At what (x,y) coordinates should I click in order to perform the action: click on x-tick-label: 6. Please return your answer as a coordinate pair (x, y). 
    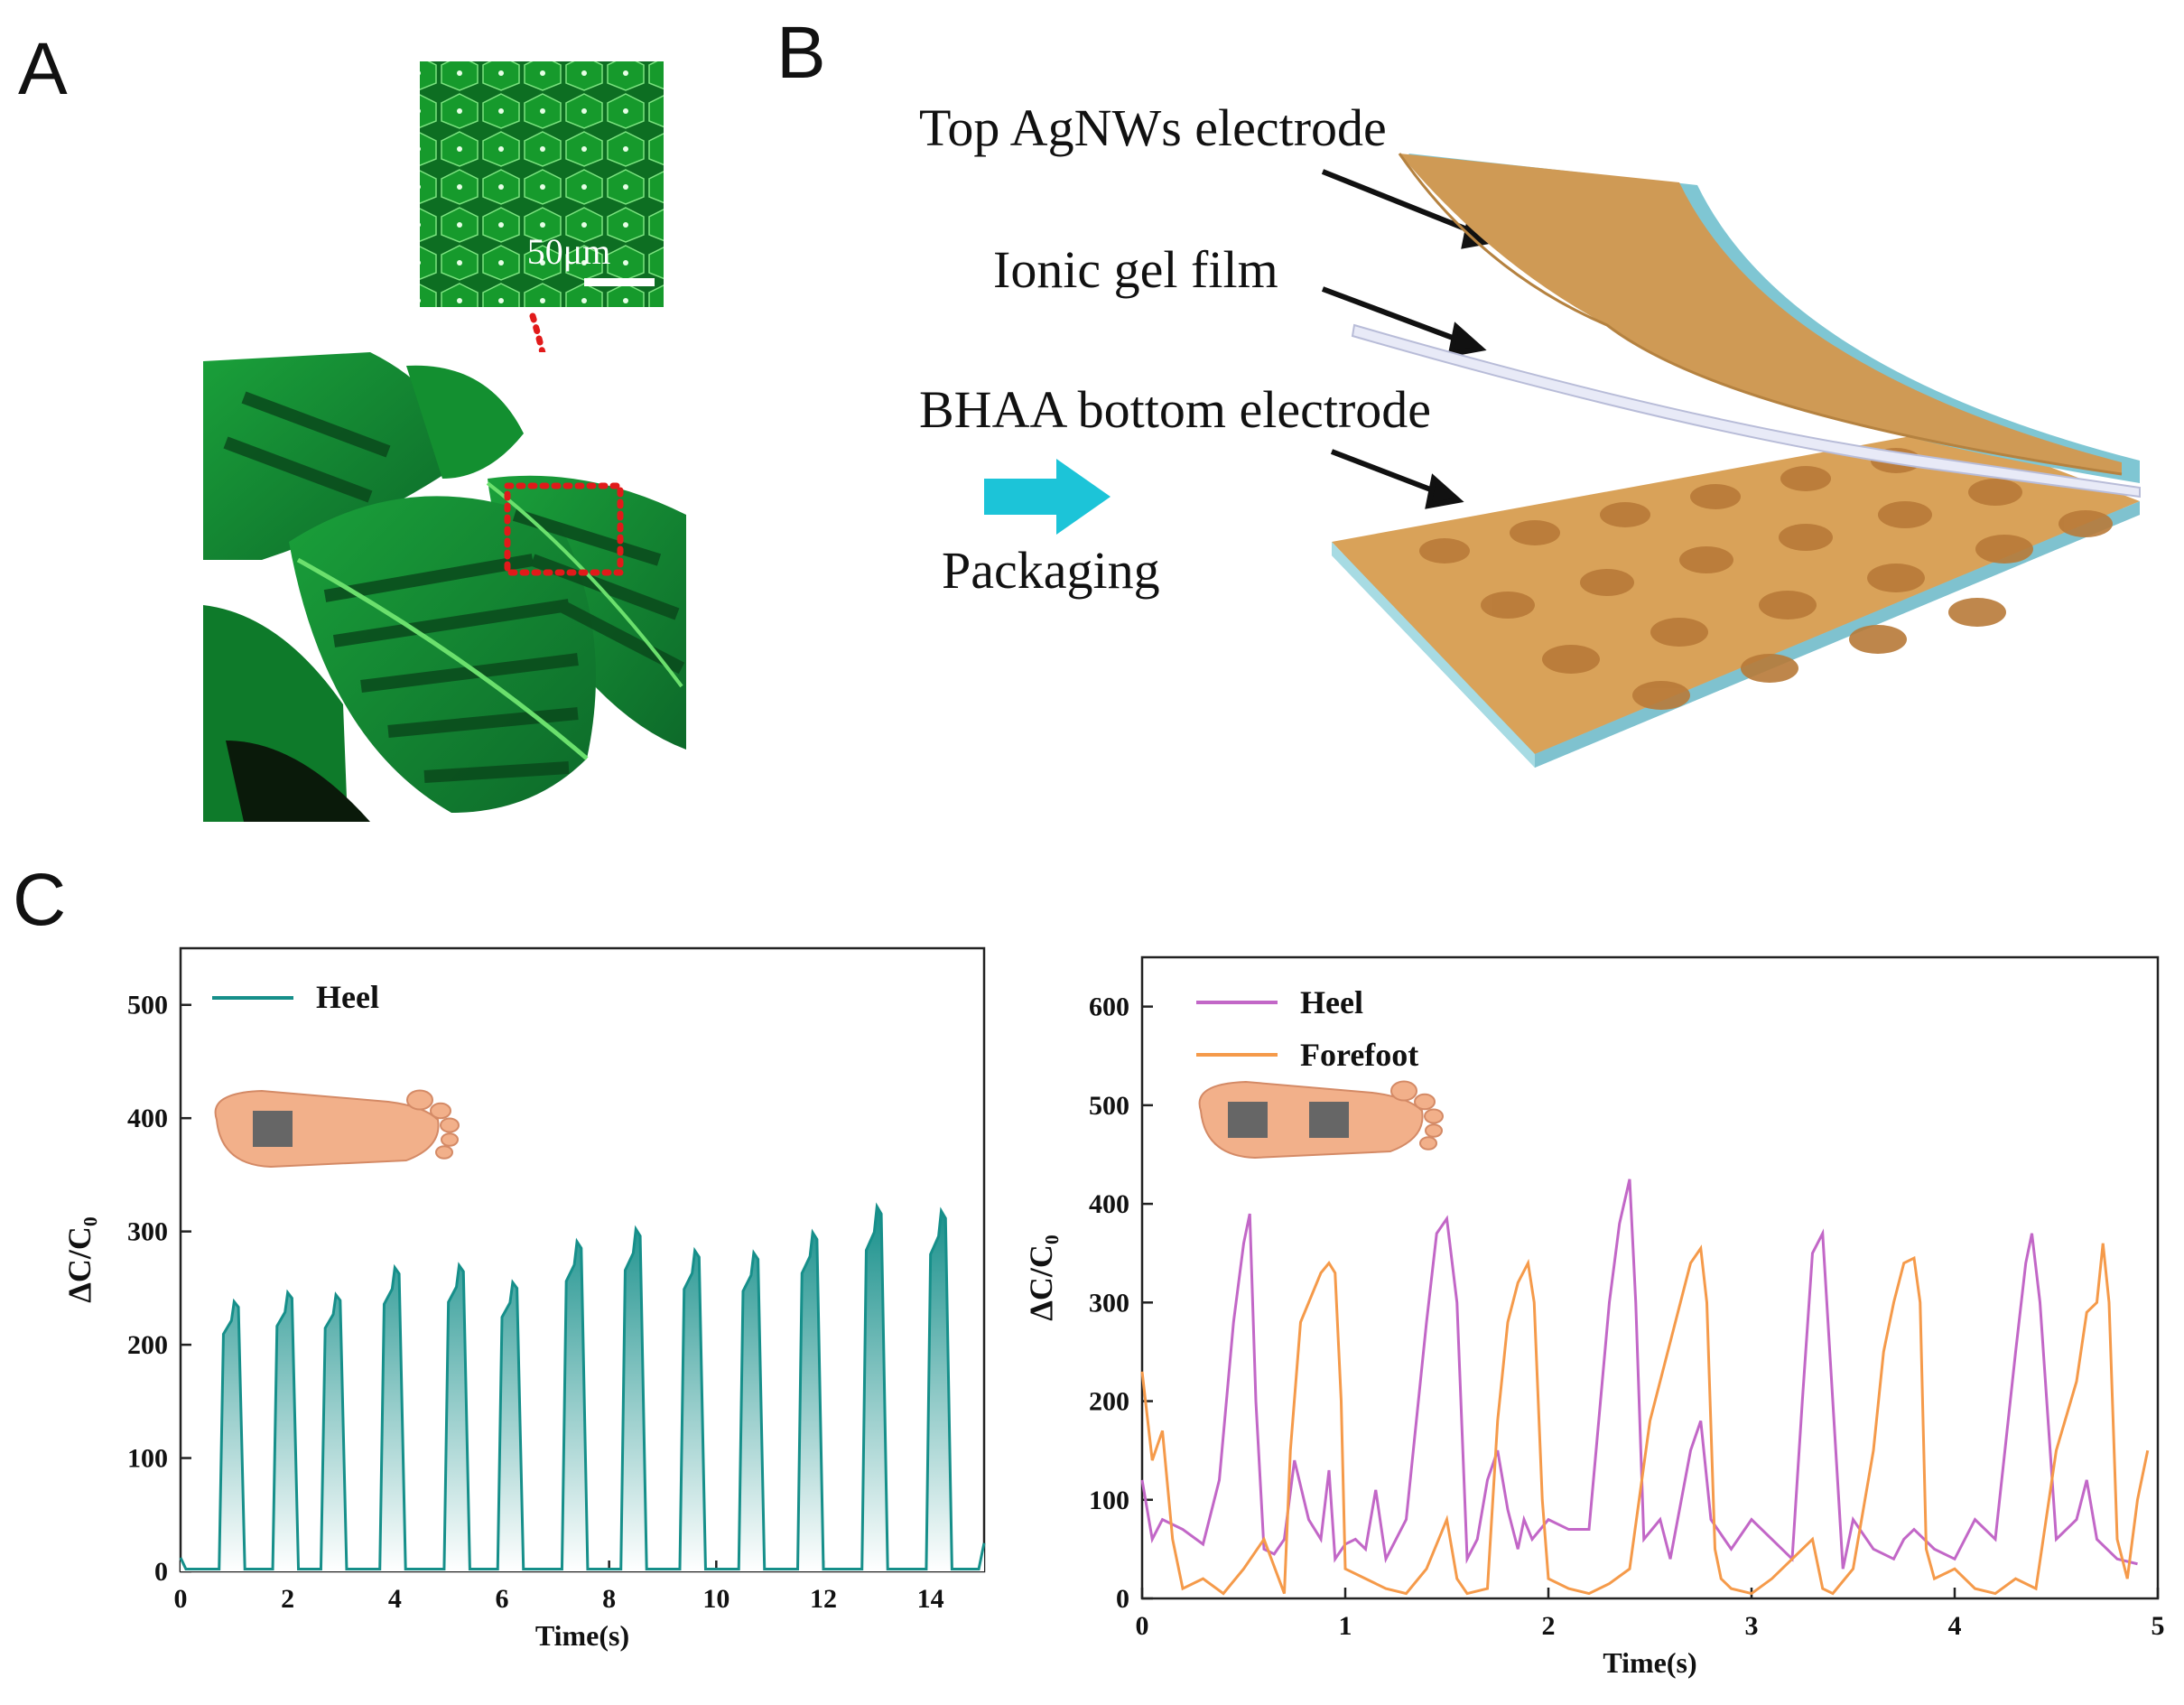
    Looking at the image, I should click on (502, 1599).